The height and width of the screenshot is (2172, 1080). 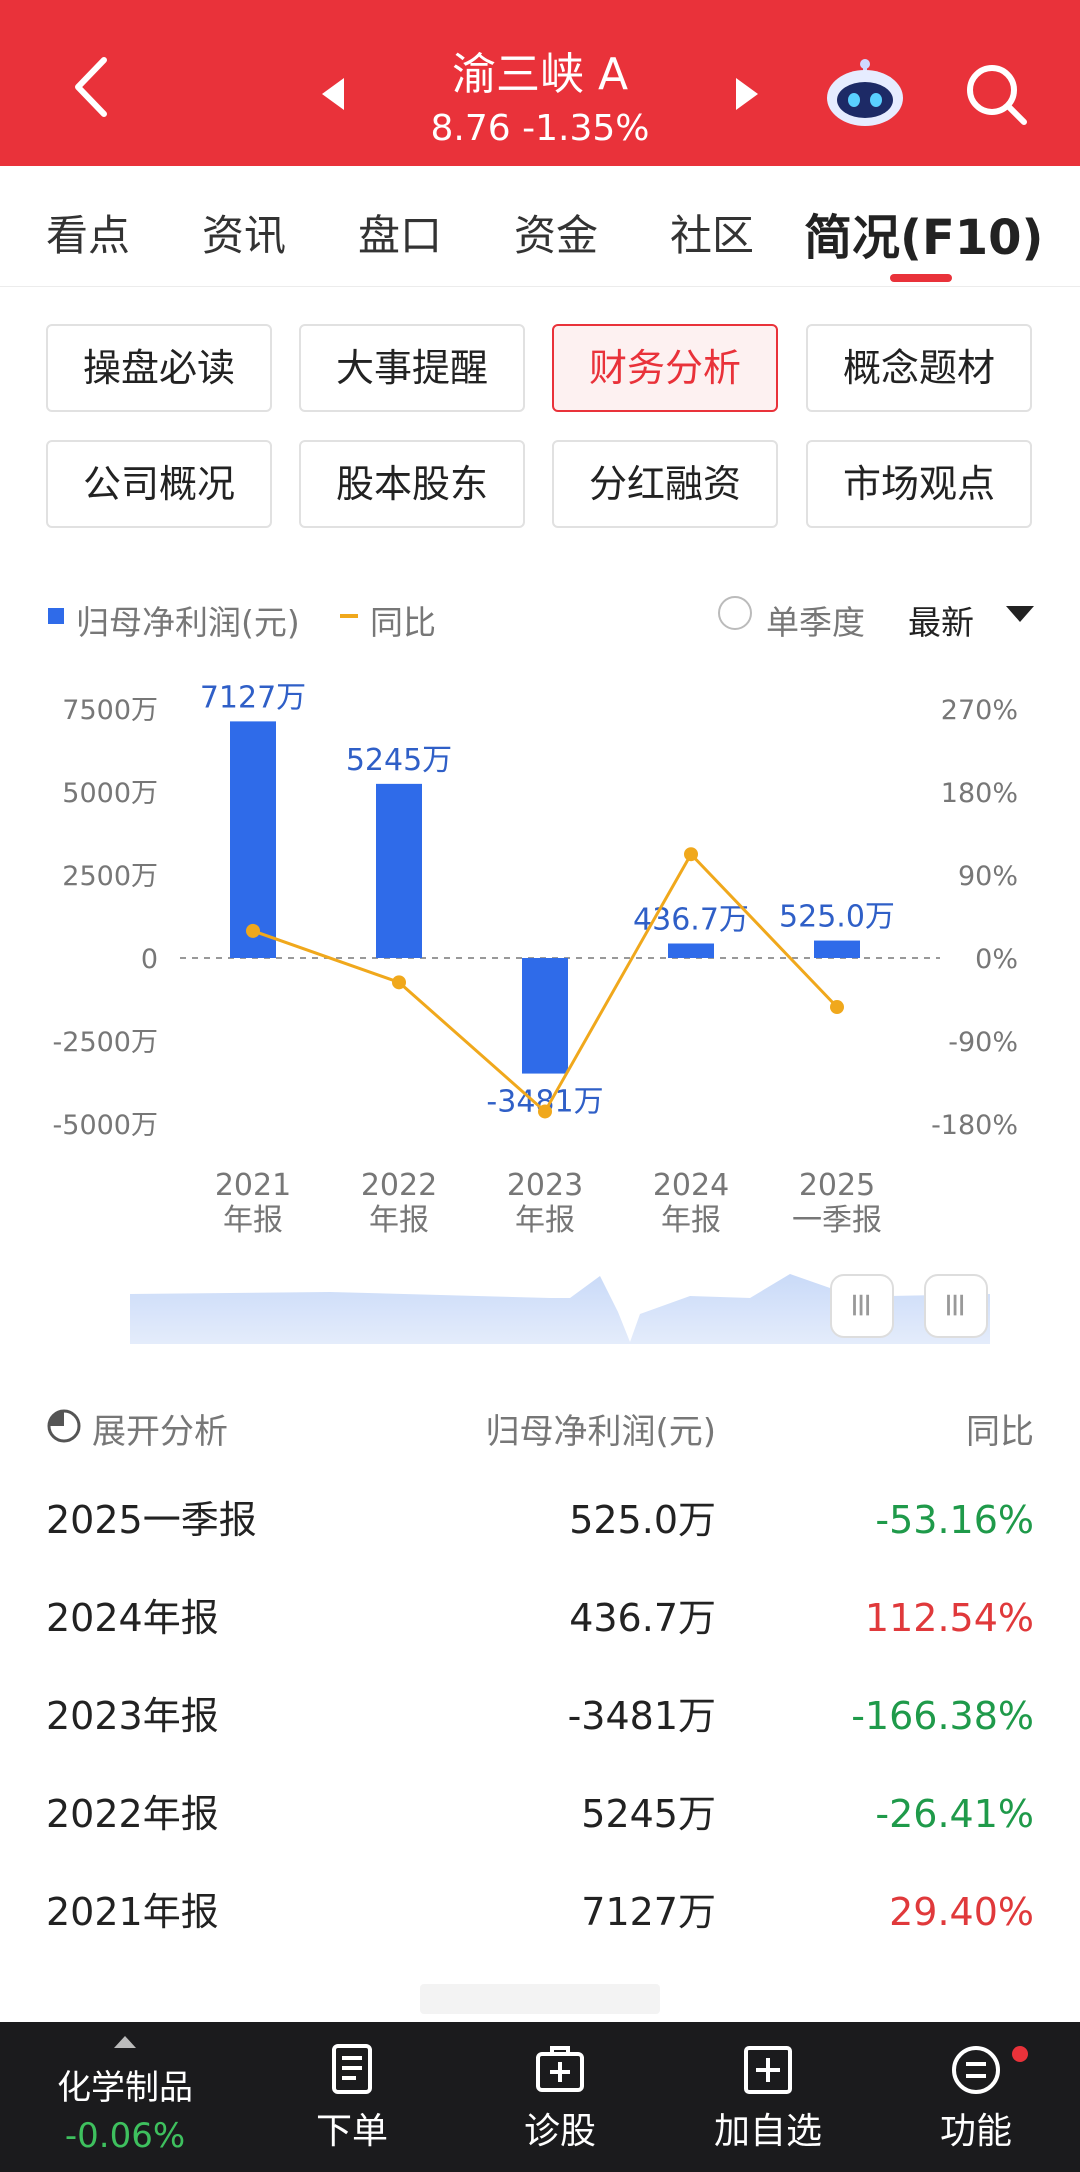 I want to click on search-icon, so click(x=996, y=94).